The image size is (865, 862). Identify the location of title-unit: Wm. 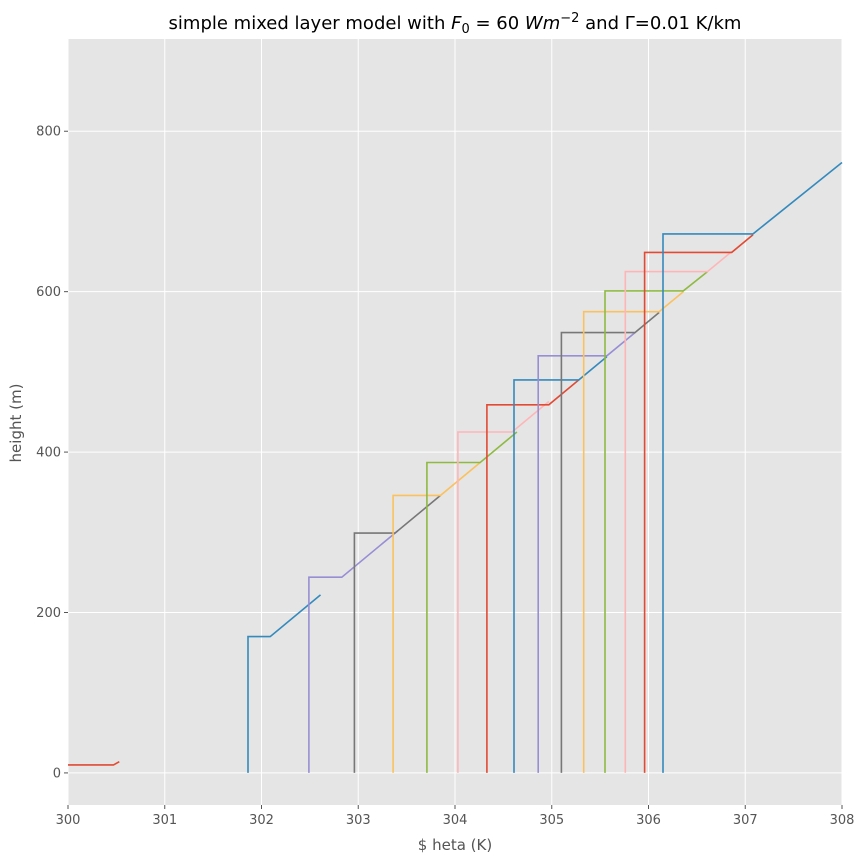
(542, 23).